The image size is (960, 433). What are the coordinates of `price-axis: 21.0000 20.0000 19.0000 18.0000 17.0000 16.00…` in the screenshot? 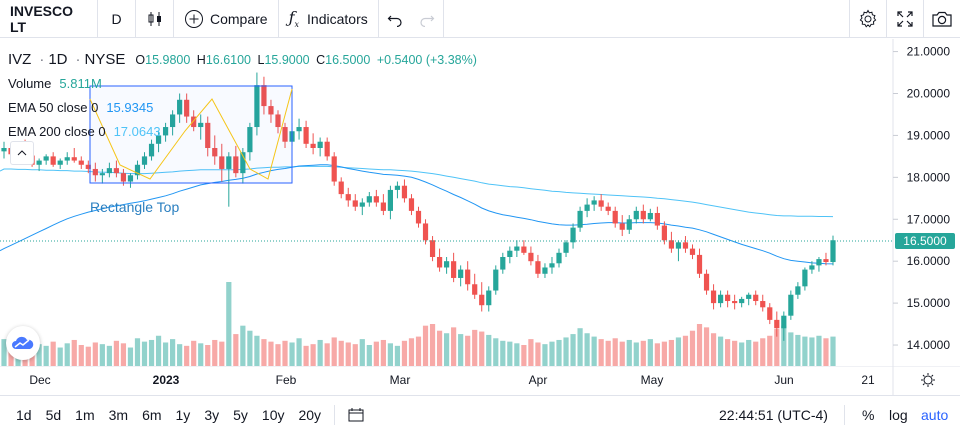 It's located at (921, 198).